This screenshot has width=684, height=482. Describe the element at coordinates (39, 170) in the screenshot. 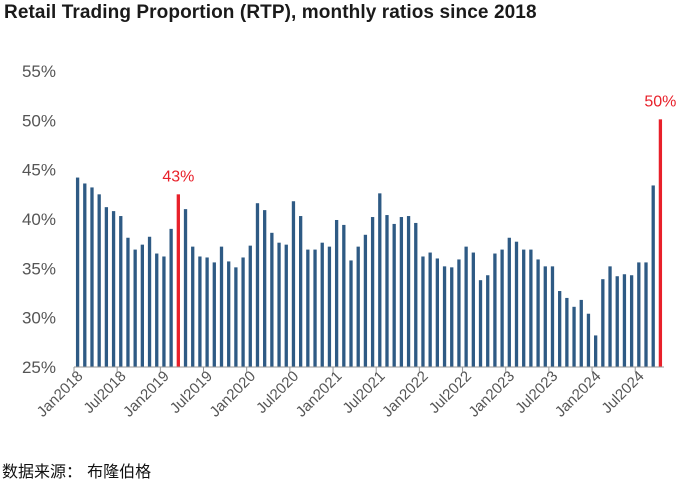

I see `y-tick-label: 45%` at that location.